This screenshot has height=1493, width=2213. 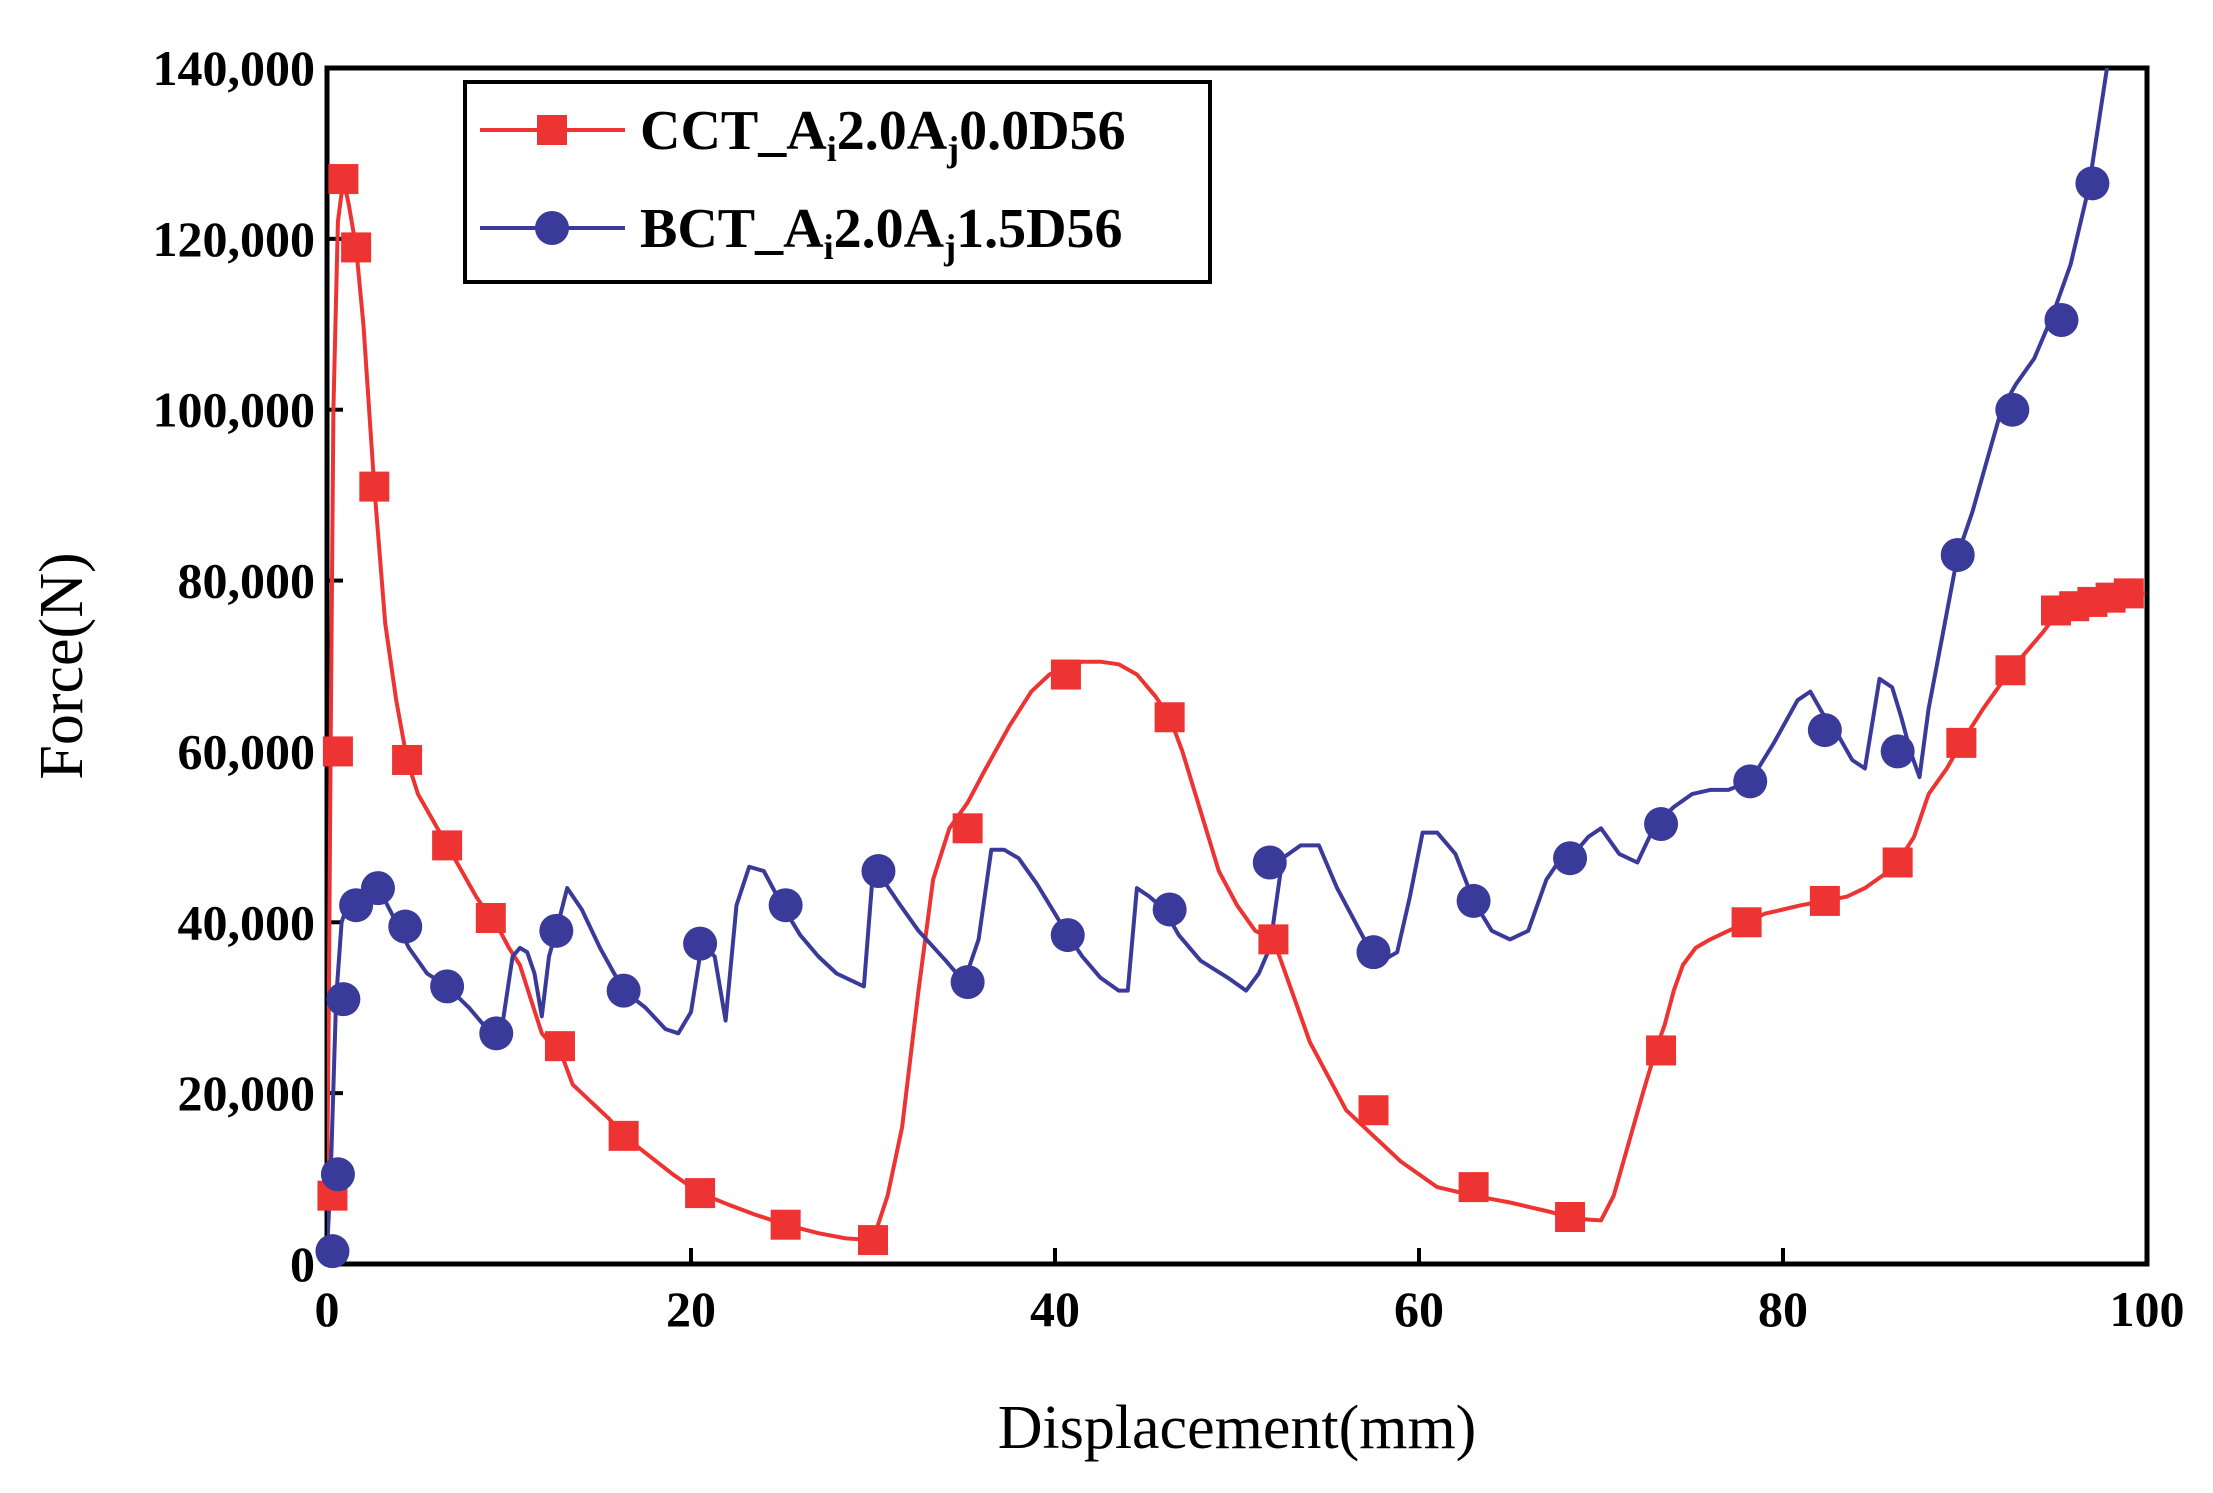 I want to click on x-tick-label: 80, so click(x=1783, y=1309).